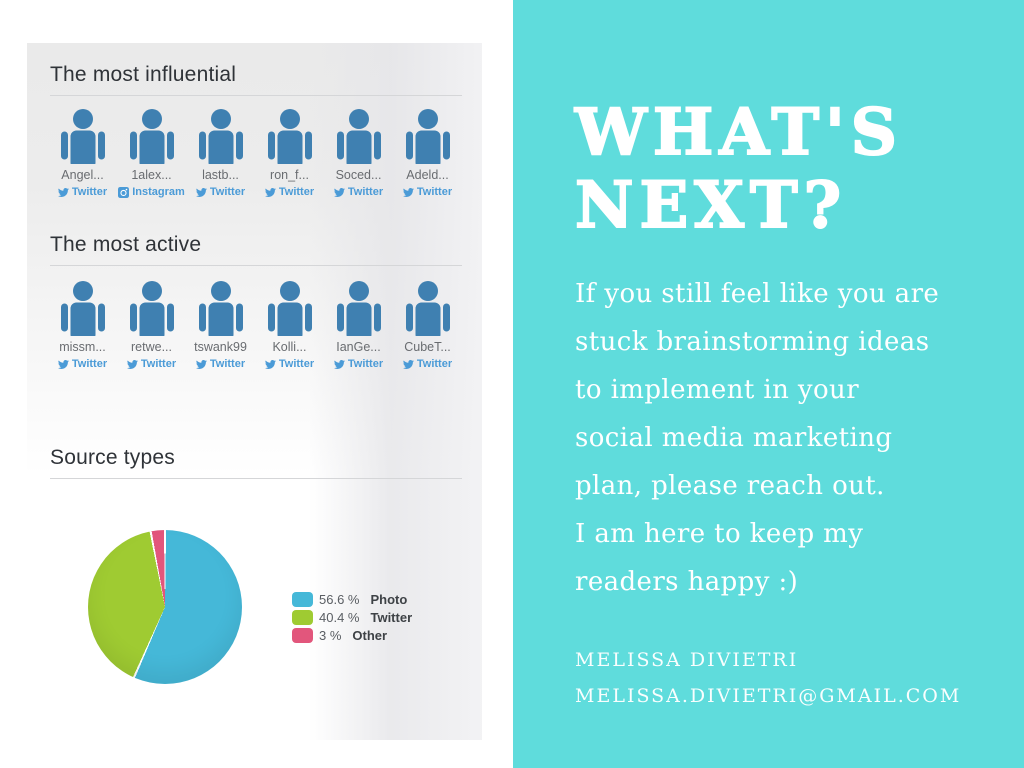  What do you see at coordinates (302, 635) in the screenshot?
I see `legend-swatch-other` at bounding box center [302, 635].